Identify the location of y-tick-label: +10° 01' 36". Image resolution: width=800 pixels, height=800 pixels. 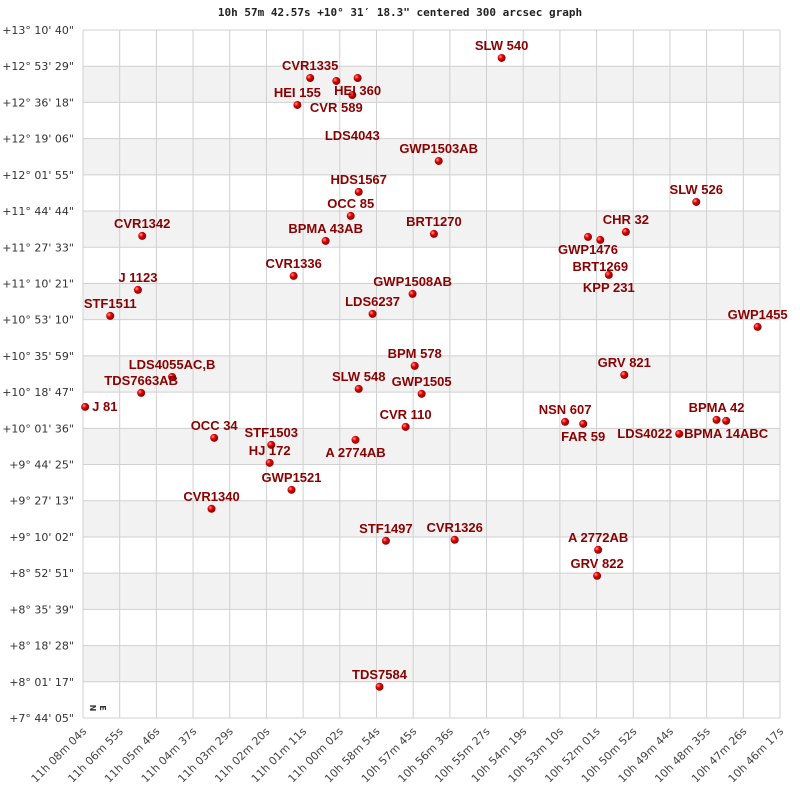
(38, 428).